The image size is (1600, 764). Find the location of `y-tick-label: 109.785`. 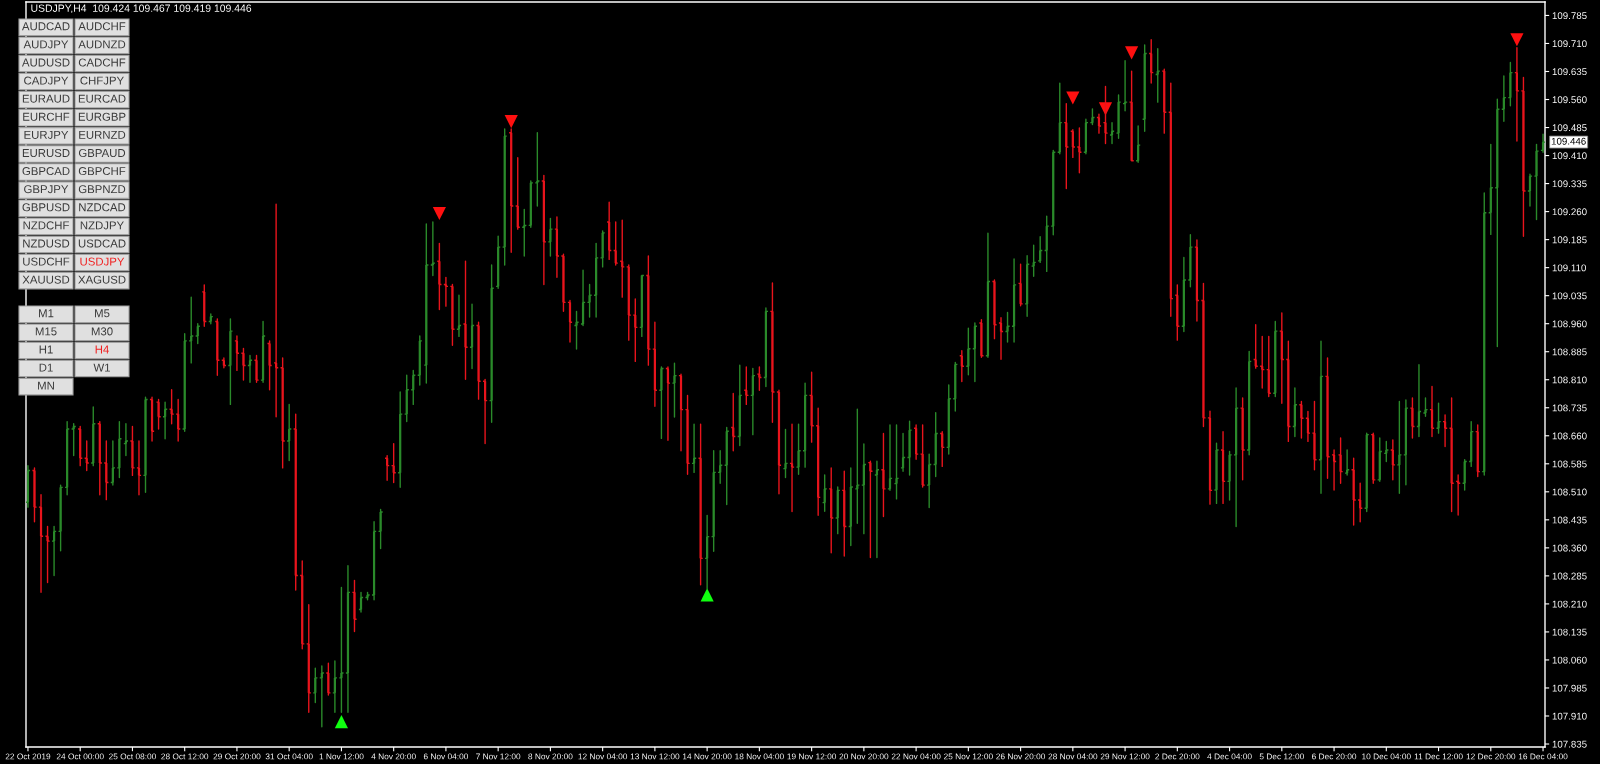

y-tick-label: 109.785 is located at coordinates (1569, 16).